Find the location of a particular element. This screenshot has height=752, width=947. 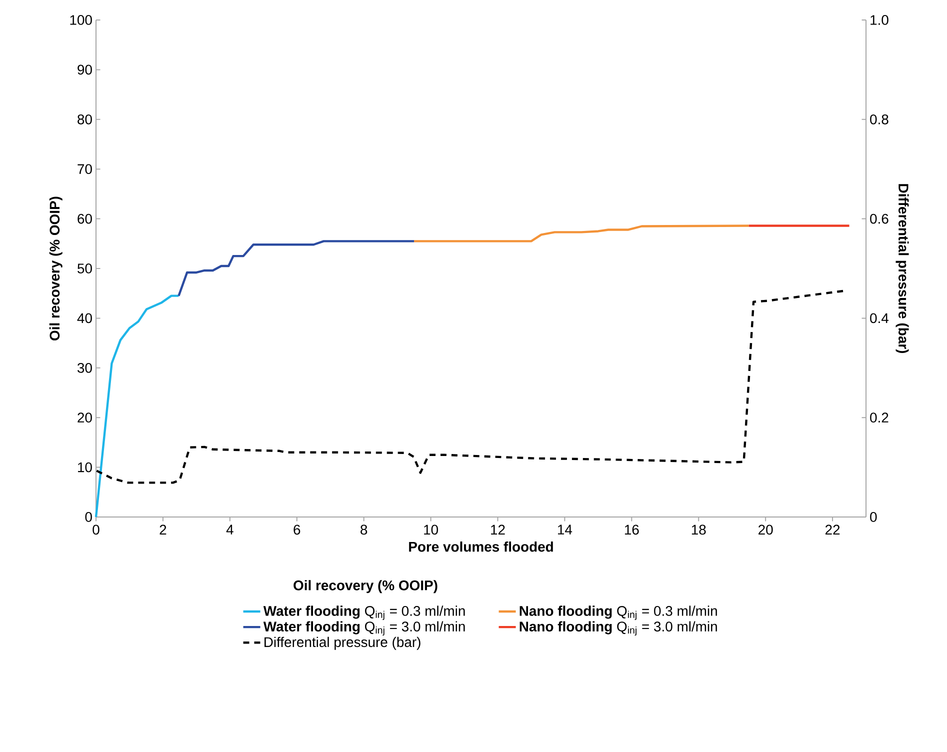

y2-tick-label: 0.8 is located at coordinates (879, 119).